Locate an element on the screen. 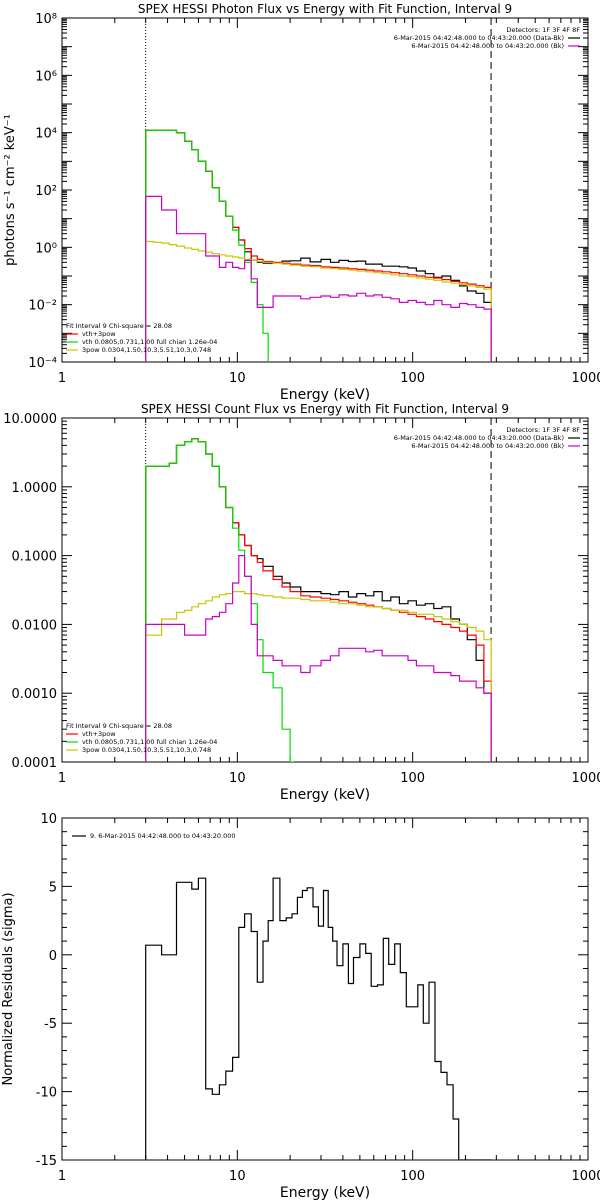  y-tick-label: 5 is located at coordinates (53, 887).